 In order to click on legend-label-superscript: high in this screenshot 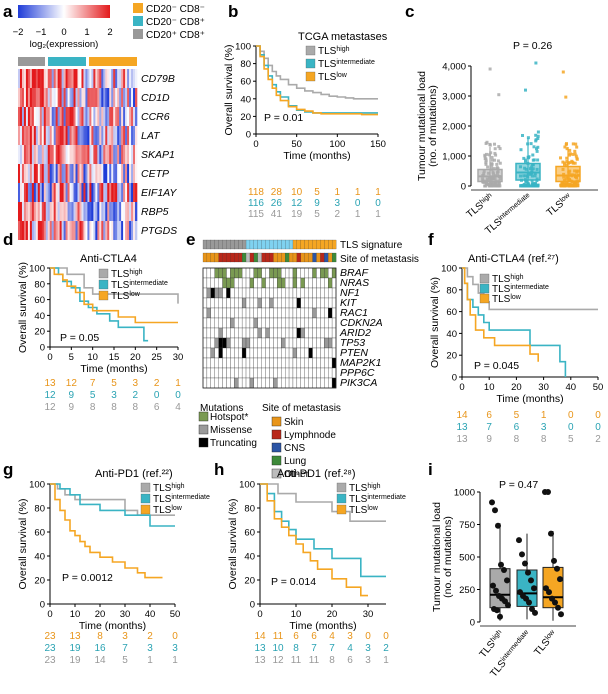, I will do `click(135, 272)`.